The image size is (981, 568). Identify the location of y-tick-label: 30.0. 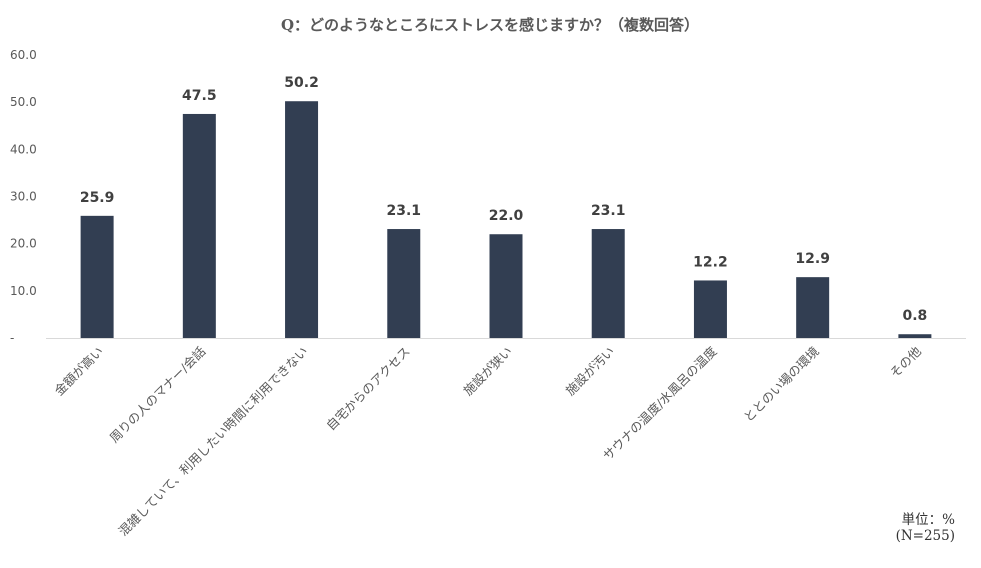
(23, 197).